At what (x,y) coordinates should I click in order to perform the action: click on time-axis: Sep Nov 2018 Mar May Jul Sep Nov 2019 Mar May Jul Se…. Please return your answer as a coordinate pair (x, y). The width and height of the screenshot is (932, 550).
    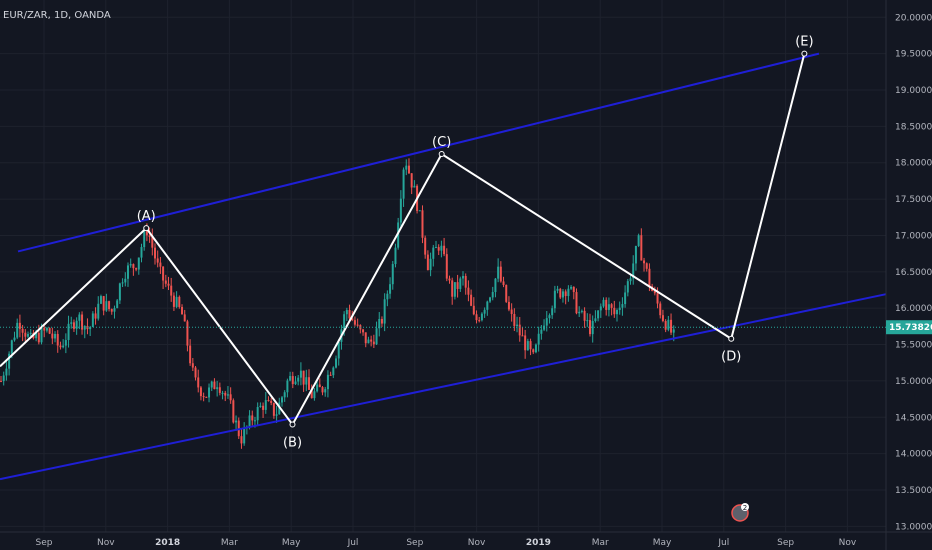
    Looking at the image, I should click on (466, 539).